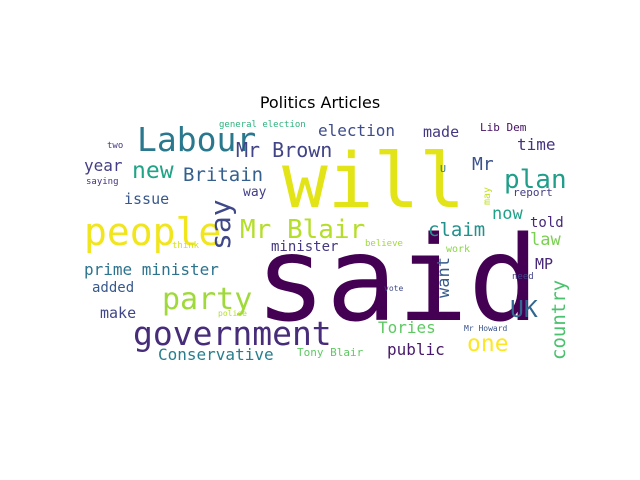 Image resolution: width=640 pixels, height=480 pixels. Describe the element at coordinates (356, 130) in the screenshot. I see `word-election: election` at that location.